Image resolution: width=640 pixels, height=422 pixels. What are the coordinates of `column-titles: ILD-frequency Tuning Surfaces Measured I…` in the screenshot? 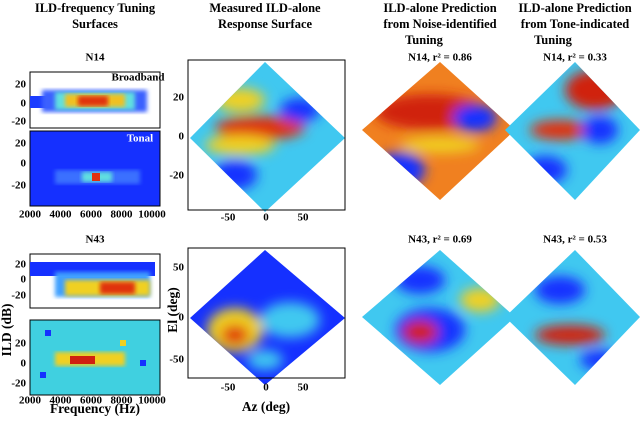 It's located at (333, 24).